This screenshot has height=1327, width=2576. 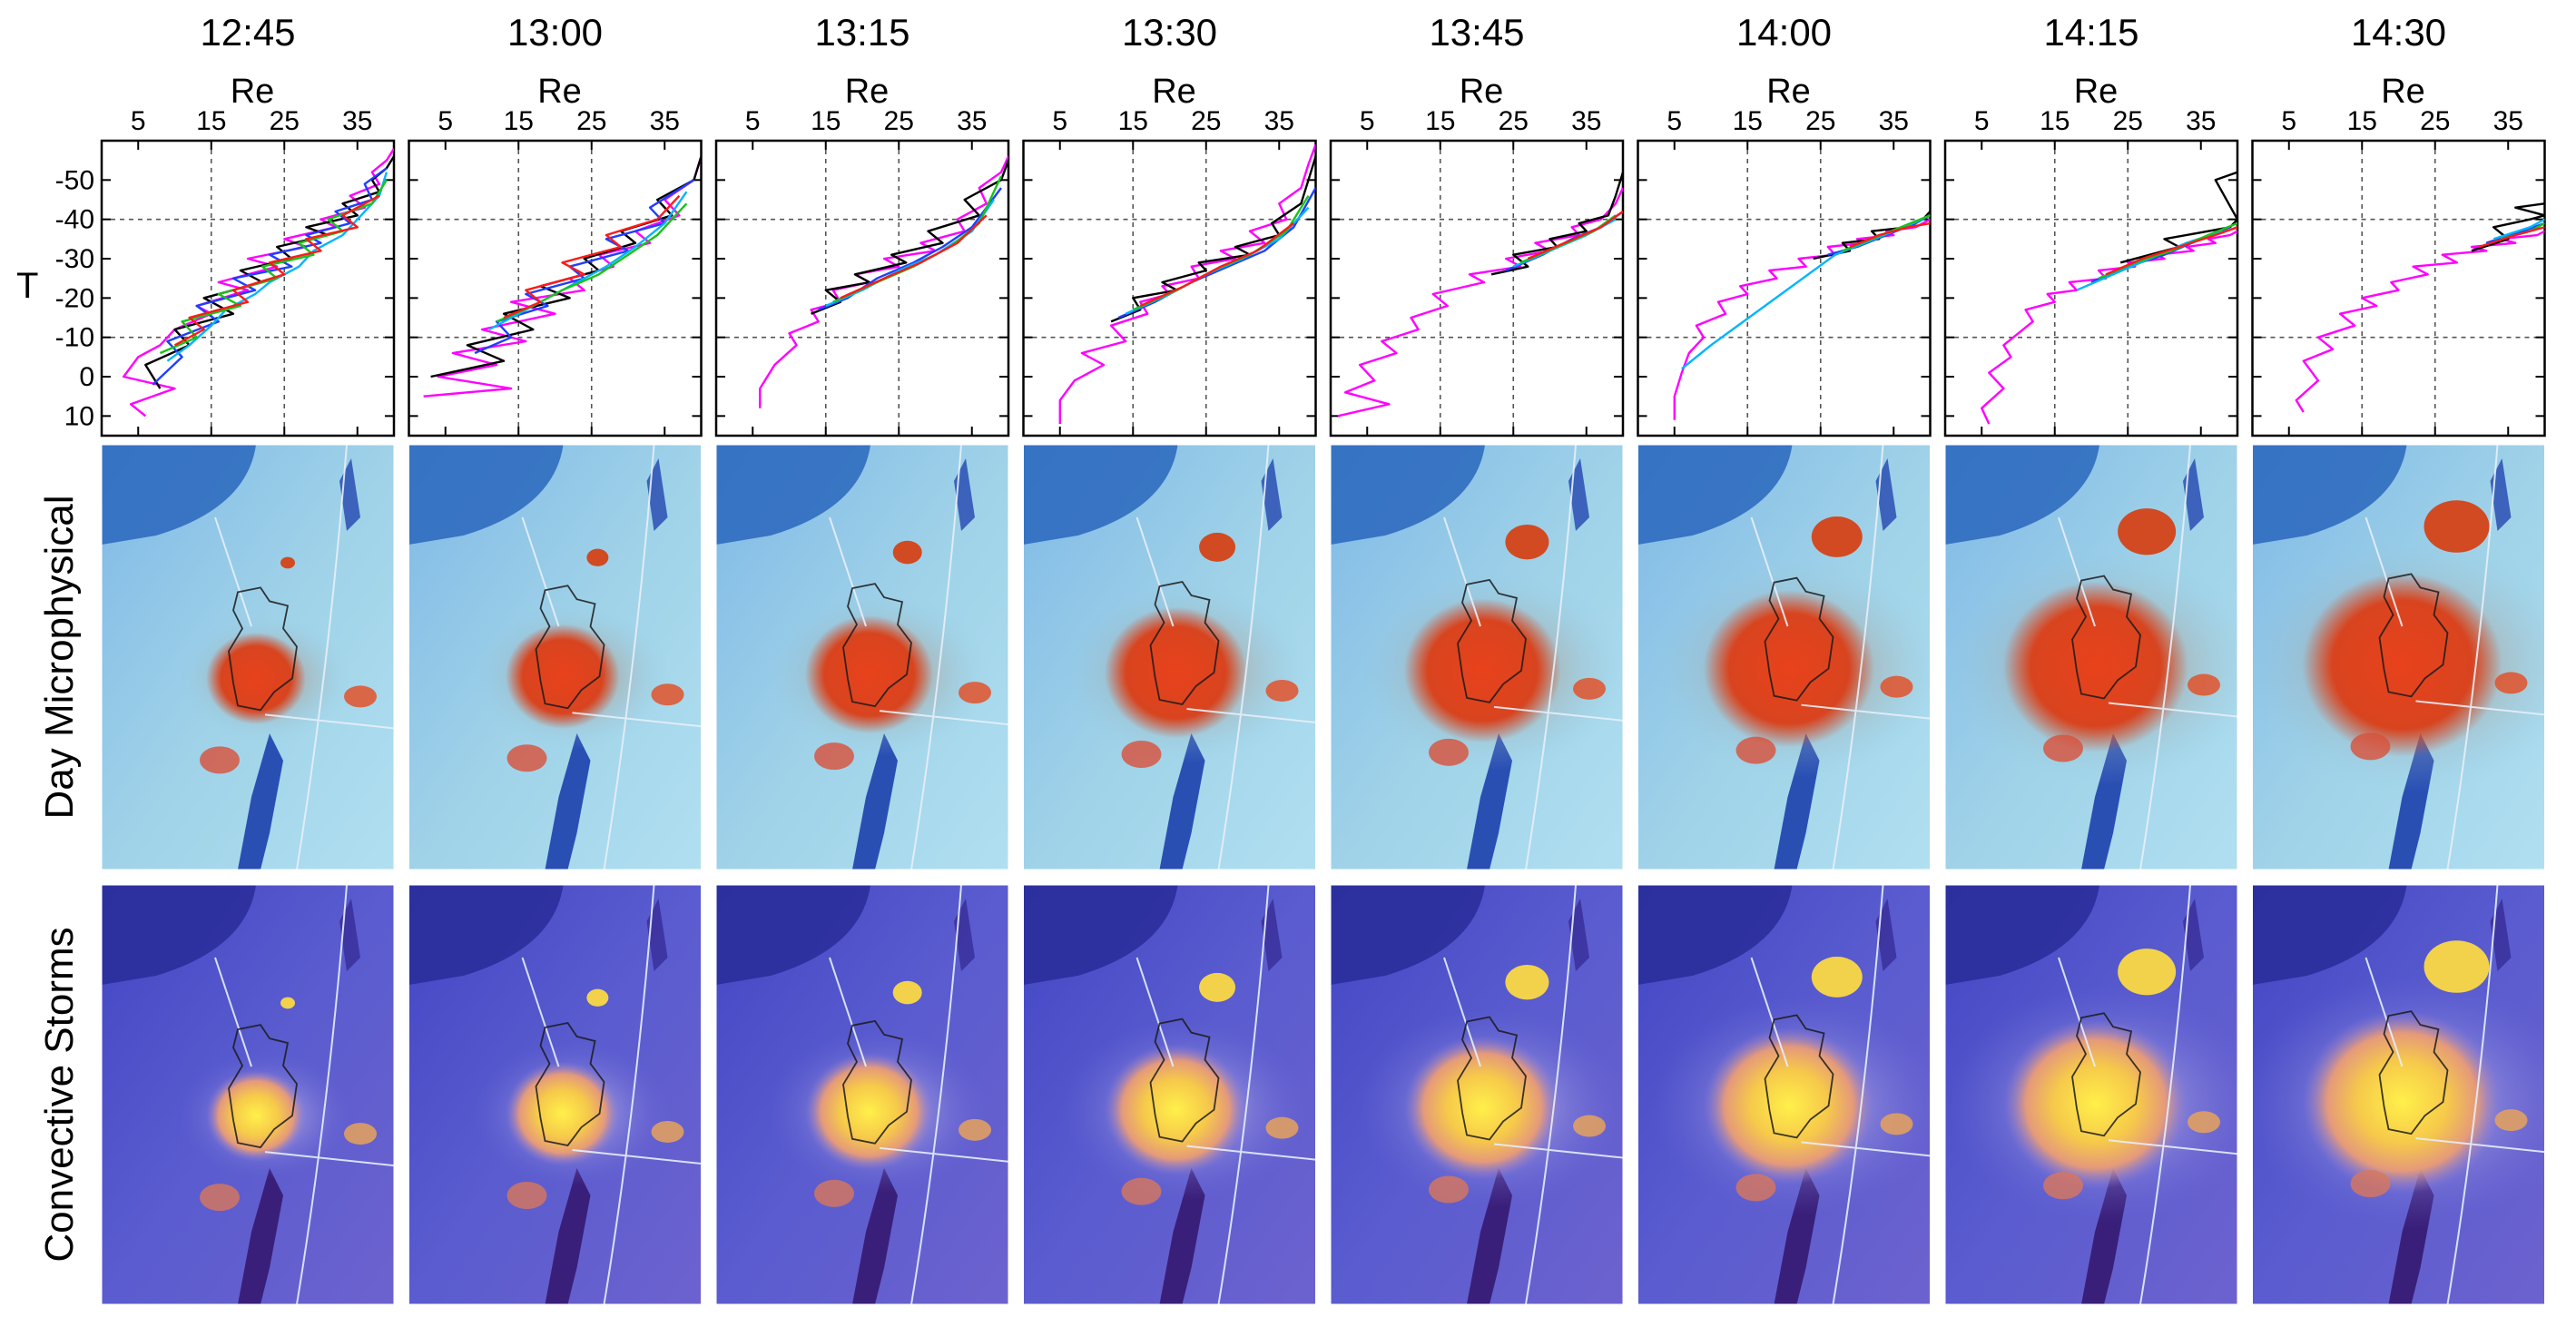 What do you see at coordinates (79, 416) in the screenshot?
I see `y-tick-label: 10` at bounding box center [79, 416].